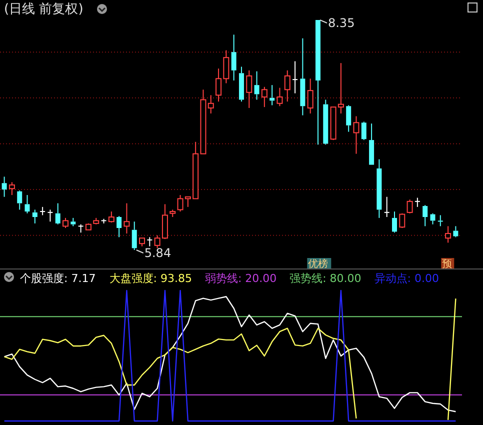 The width and height of the screenshot is (483, 425). Describe the element at coordinates (406, 278) in the screenshot. I see `text: 异动点: 0.00` at that location.